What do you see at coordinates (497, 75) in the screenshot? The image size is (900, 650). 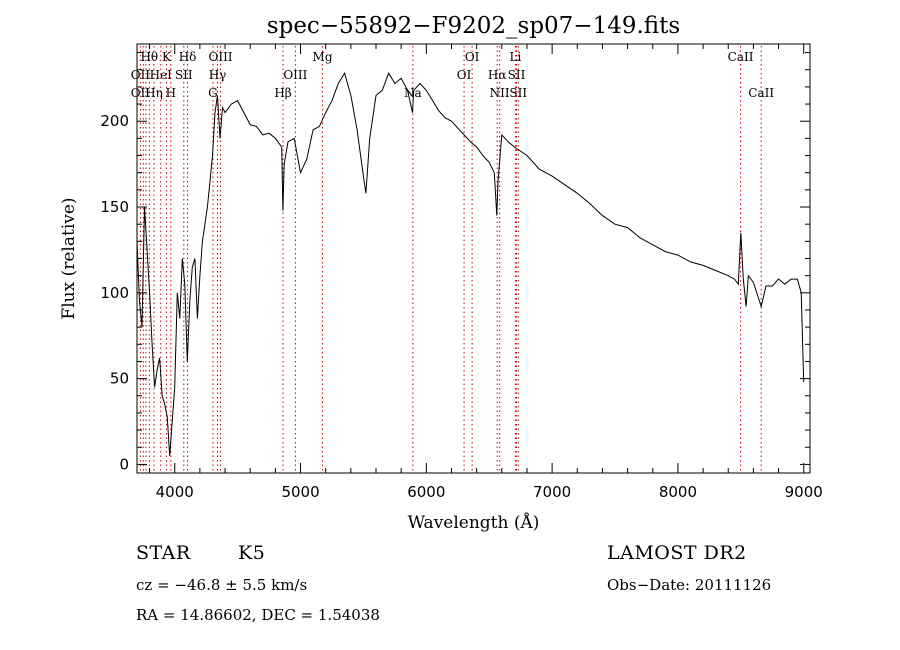 I see `spectral-line-label: Hα` at bounding box center [497, 75].